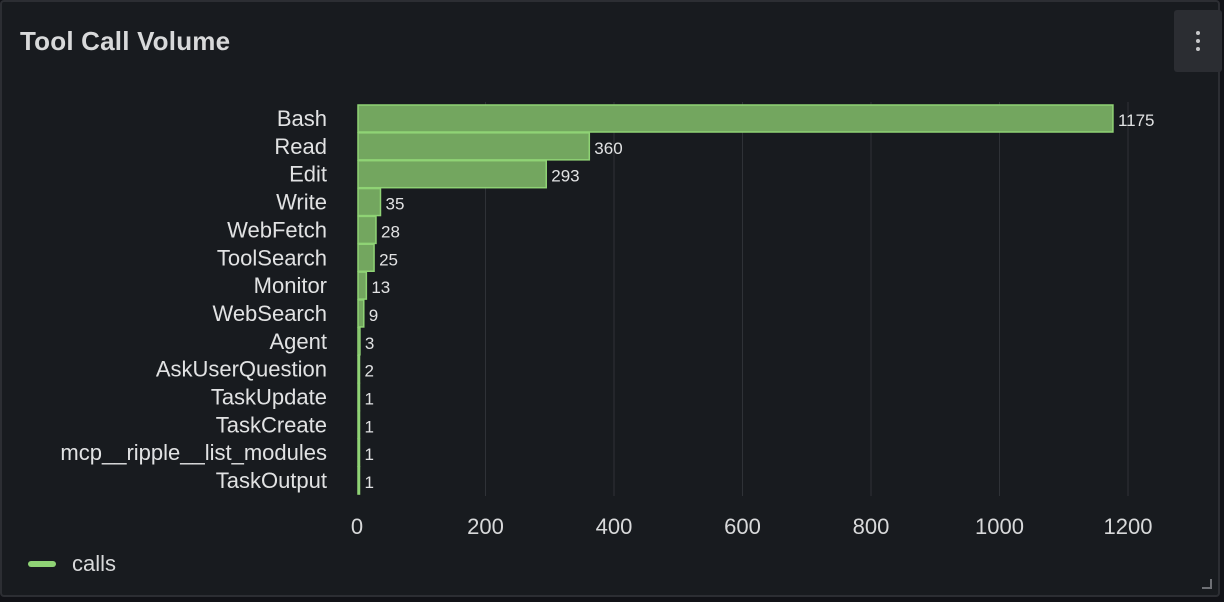  Describe the element at coordinates (871, 526) in the screenshot. I see `x-tick-label: 800` at that location.